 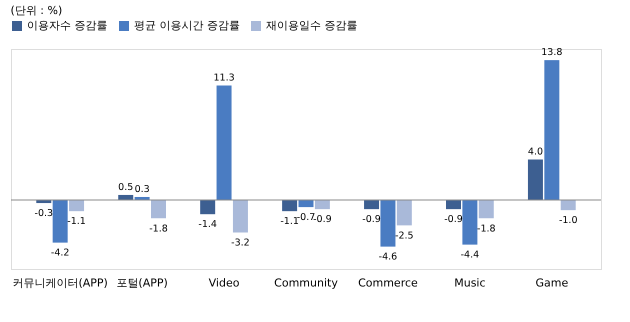 What do you see at coordinates (126, 187) in the screenshot?
I see `data-label: 0.5` at bounding box center [126, 187].